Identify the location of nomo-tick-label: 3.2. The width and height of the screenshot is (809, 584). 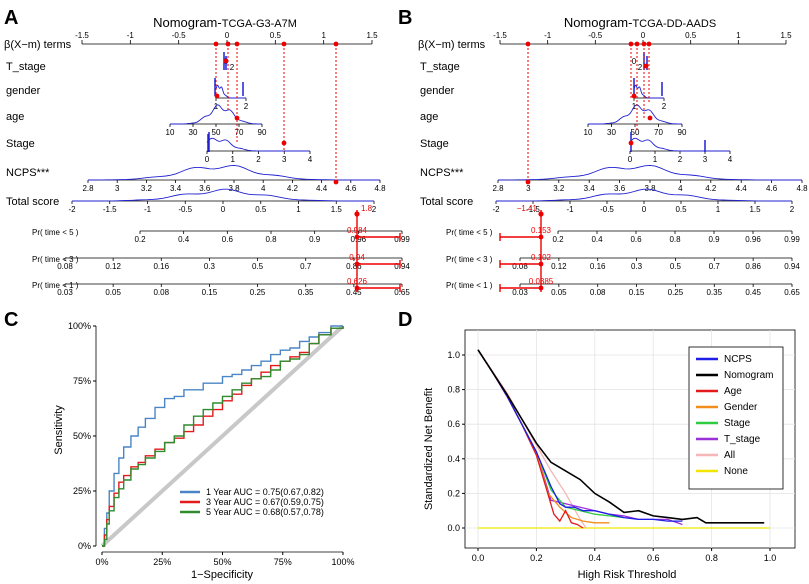
(147, 188).